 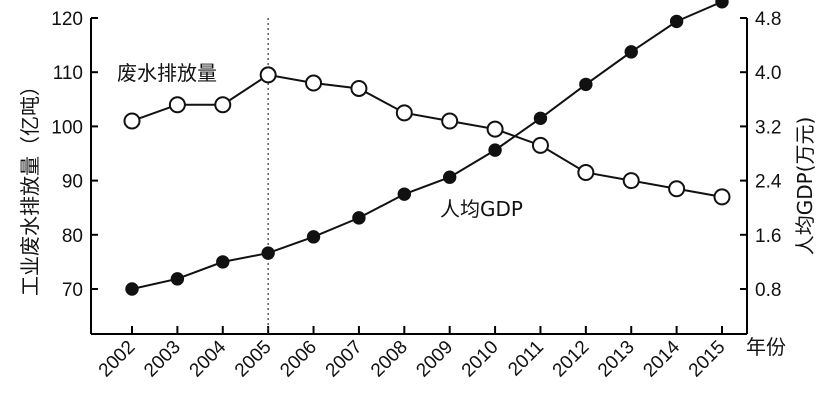 I want to click on y-left-tick-label: 90, so click(x=72, y=182).